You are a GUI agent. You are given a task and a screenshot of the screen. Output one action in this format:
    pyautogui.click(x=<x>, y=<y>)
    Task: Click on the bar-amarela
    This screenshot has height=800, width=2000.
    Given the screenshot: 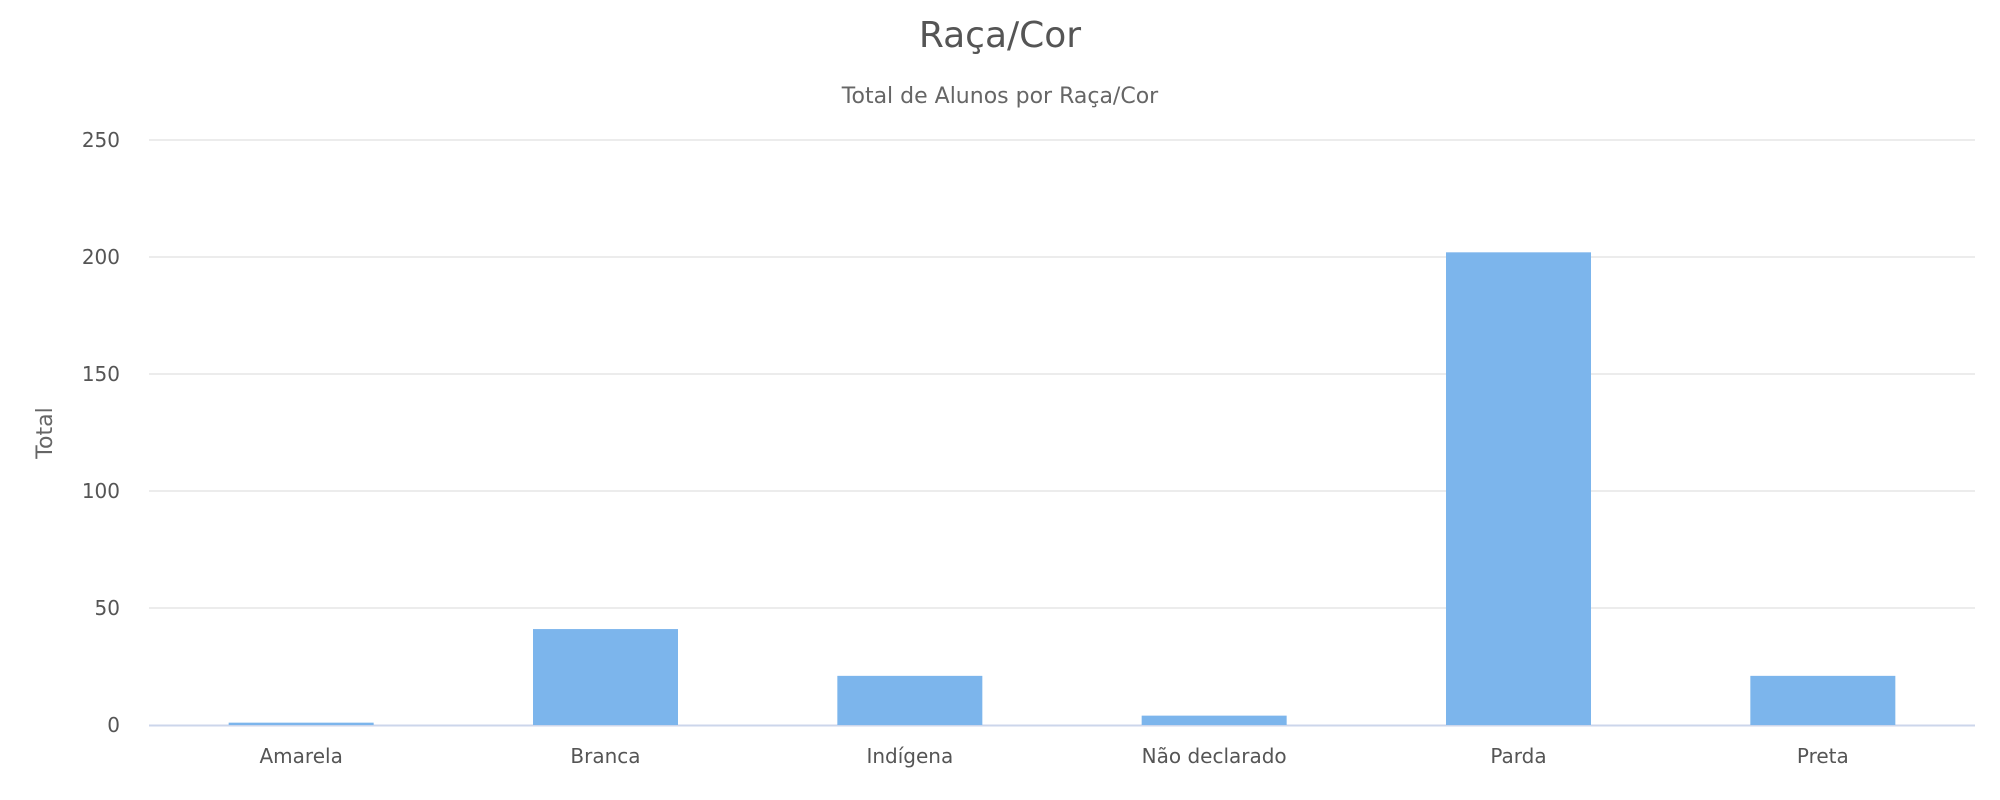 What is the action you would take?
    pyautogui.click(x=301, y=723)
    